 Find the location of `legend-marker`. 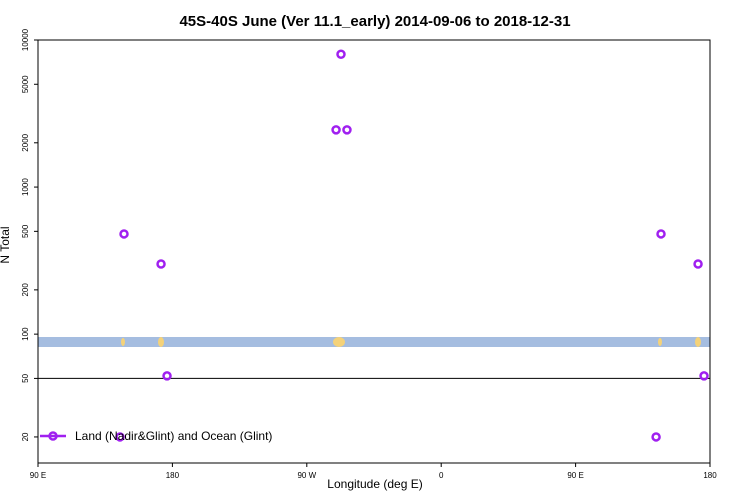

legend-marker is located at coordinates (53, 436).